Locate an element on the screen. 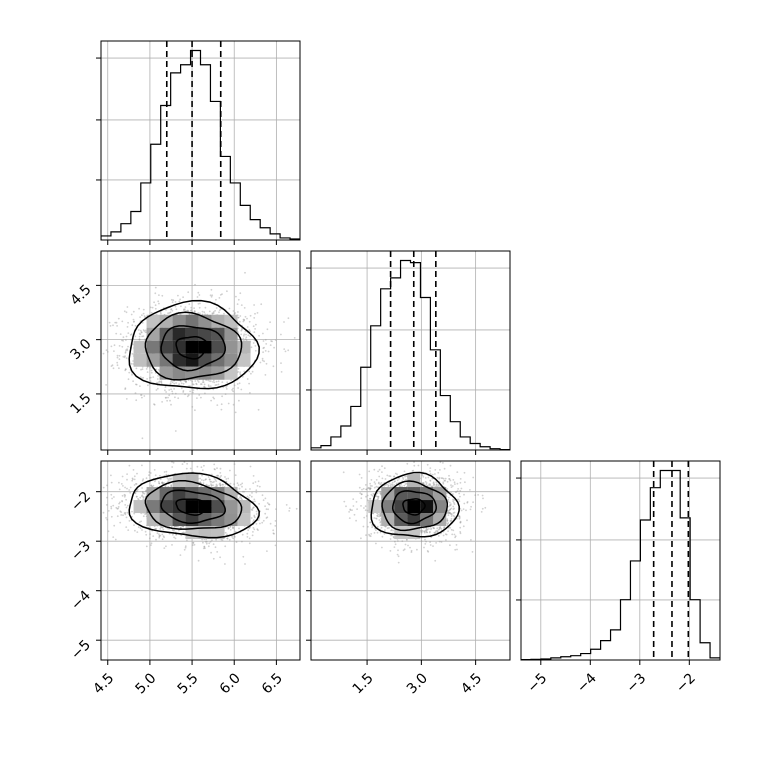 This screenshot has width=760, height=760. grid-lines is located at coordinates (192, 140).